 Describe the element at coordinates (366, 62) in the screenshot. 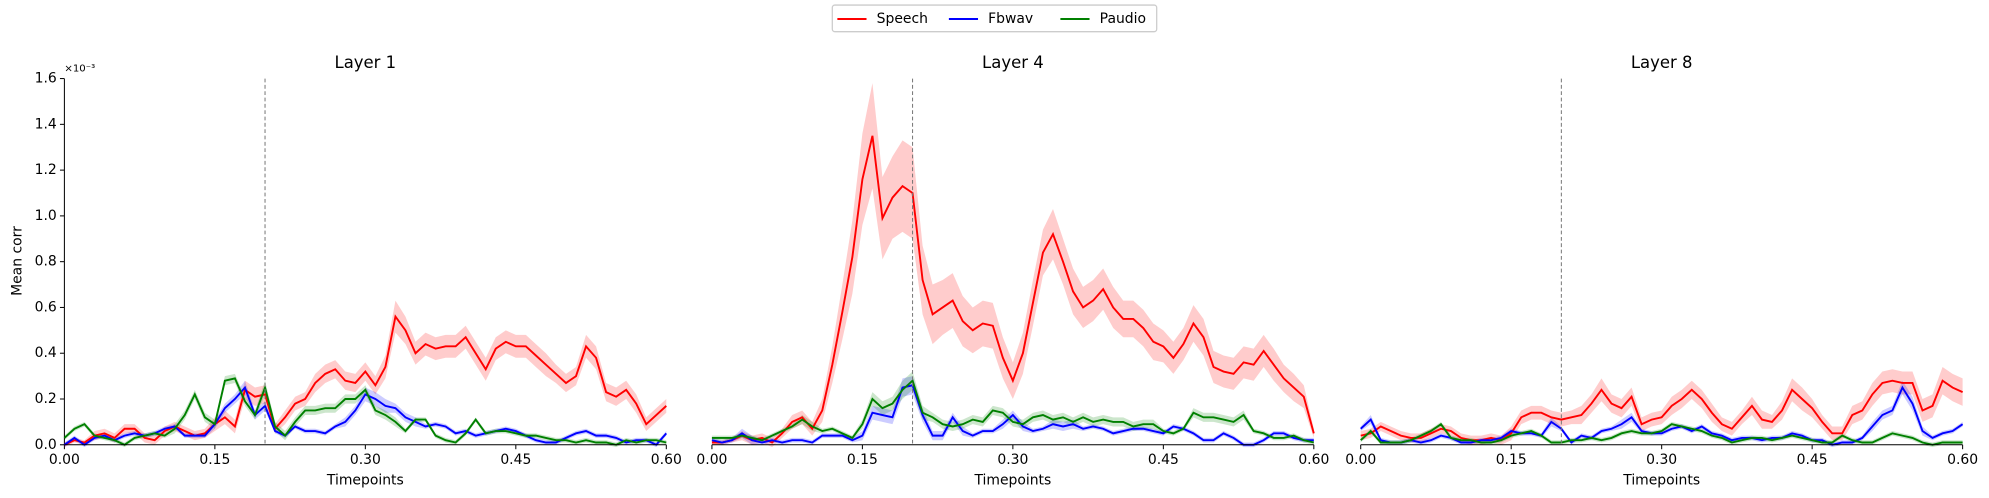

I see `panel-title: Layer 1` at that location.